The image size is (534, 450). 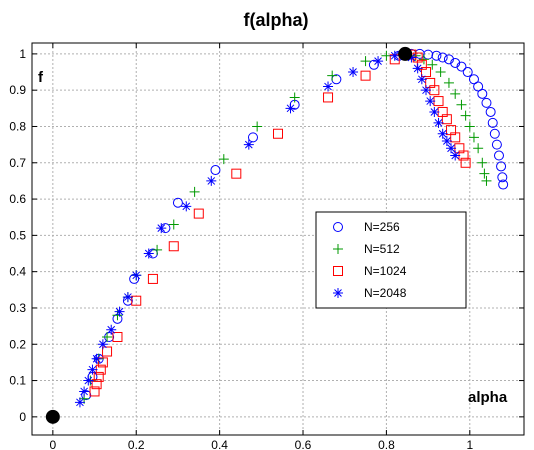 What do you see at coordinates (22, 417) in the screenshot?
I see `y-tick-label: 0` at bounding box center [22, 417].